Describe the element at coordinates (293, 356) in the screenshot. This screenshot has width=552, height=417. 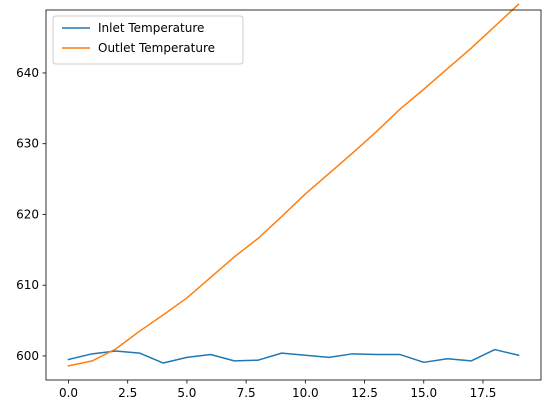
I see `series-line-inlet` at that location.